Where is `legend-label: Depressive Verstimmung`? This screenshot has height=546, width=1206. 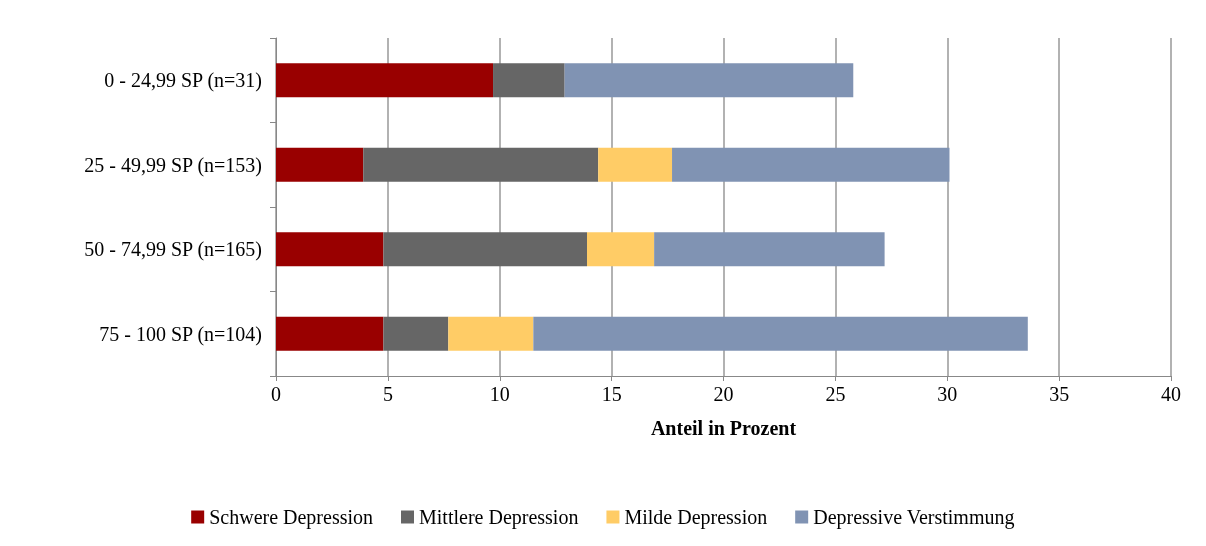
legend-label: Depressive Verstimmung is located at coordinates (914, 517).